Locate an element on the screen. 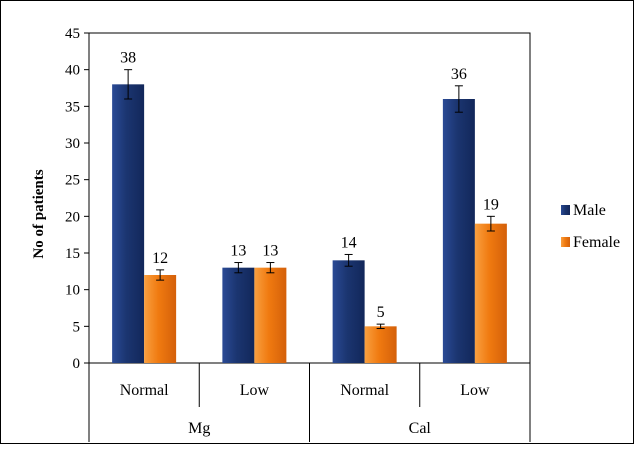  y-tick-label: 30 is located at coordinates (72, 144).